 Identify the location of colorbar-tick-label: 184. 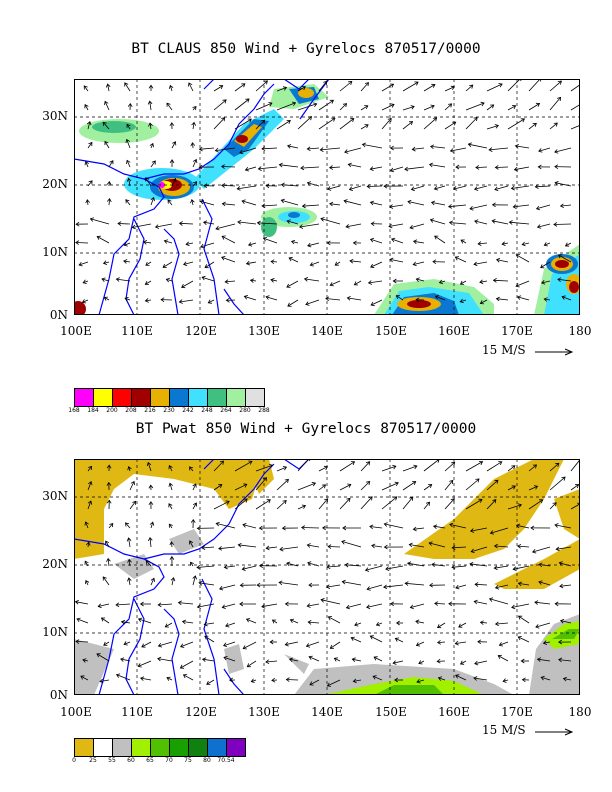
(93, 410).